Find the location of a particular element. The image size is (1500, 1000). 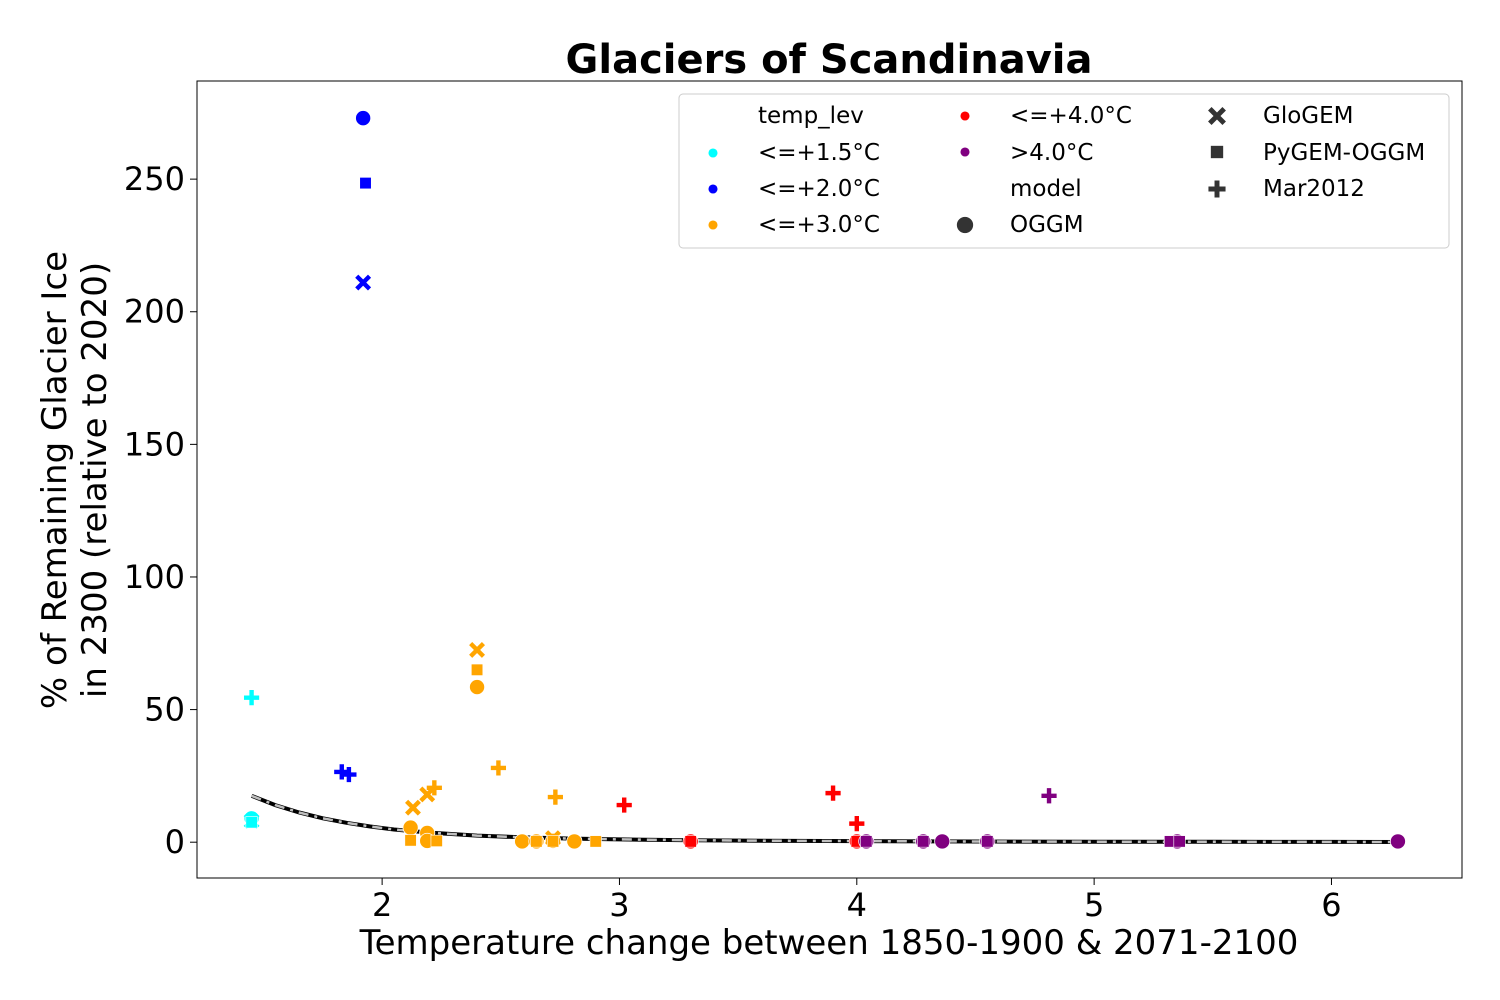

y-tick-label: 150 is located at coordinates (154, 444).